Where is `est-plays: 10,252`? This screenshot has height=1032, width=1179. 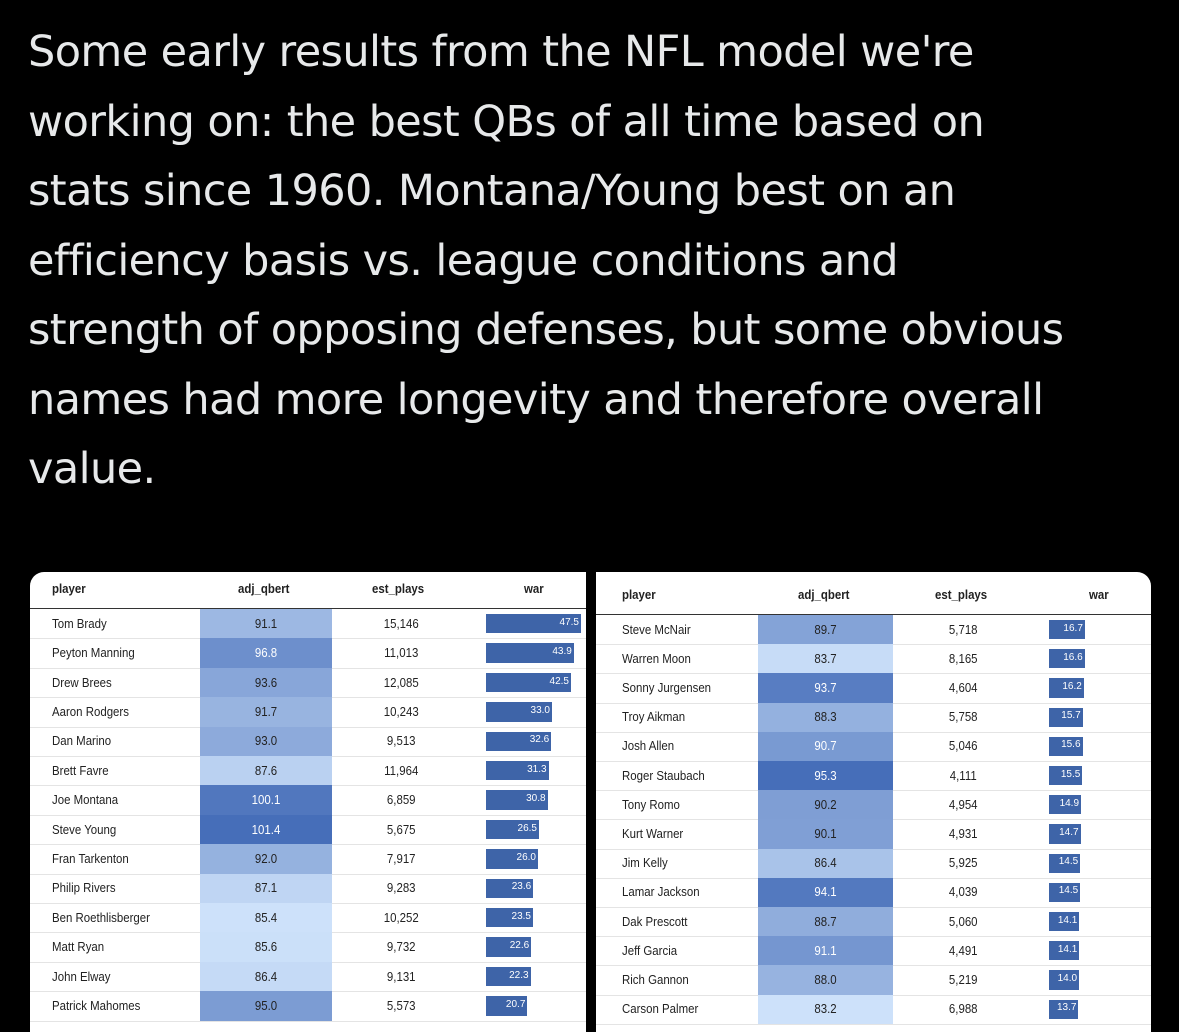
est-plays: 10,252 is located at coordinates (401, 917).